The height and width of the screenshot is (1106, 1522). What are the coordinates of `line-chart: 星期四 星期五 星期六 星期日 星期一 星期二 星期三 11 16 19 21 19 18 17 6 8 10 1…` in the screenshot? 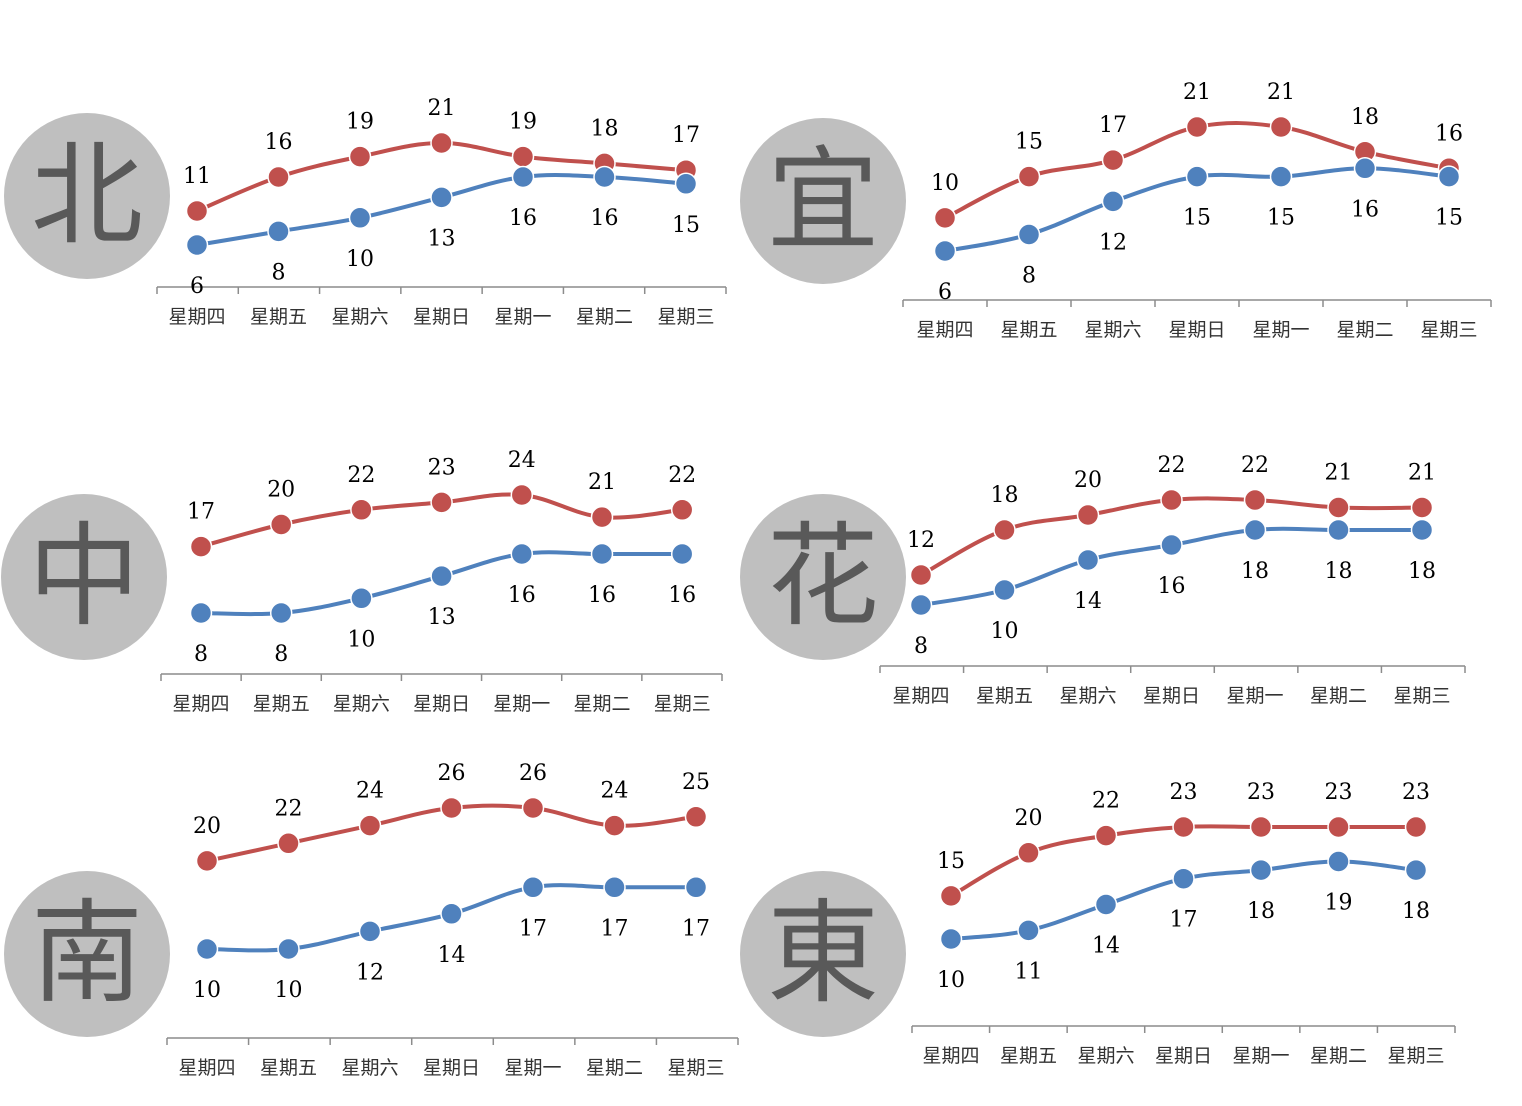 It's located at (441, 212).